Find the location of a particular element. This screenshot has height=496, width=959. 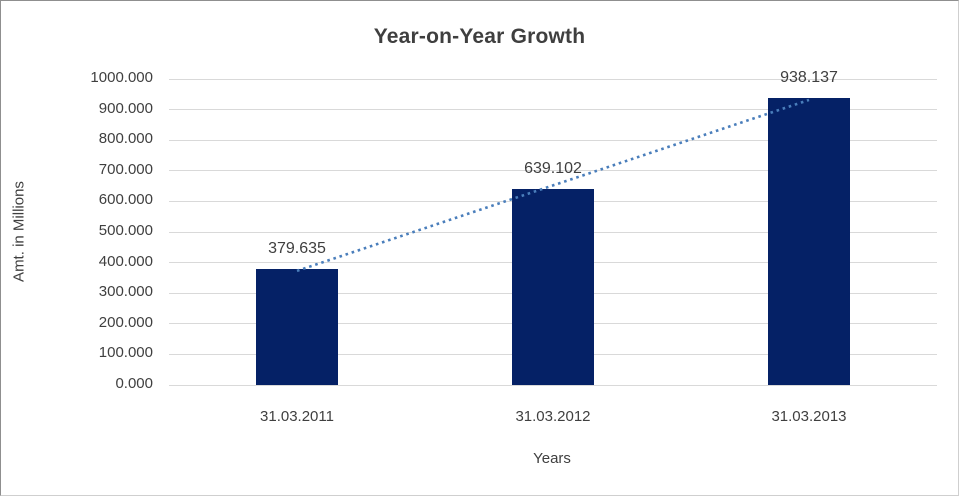

y-axis-title: Amt. in Millions is located at coordinates (19, 231).